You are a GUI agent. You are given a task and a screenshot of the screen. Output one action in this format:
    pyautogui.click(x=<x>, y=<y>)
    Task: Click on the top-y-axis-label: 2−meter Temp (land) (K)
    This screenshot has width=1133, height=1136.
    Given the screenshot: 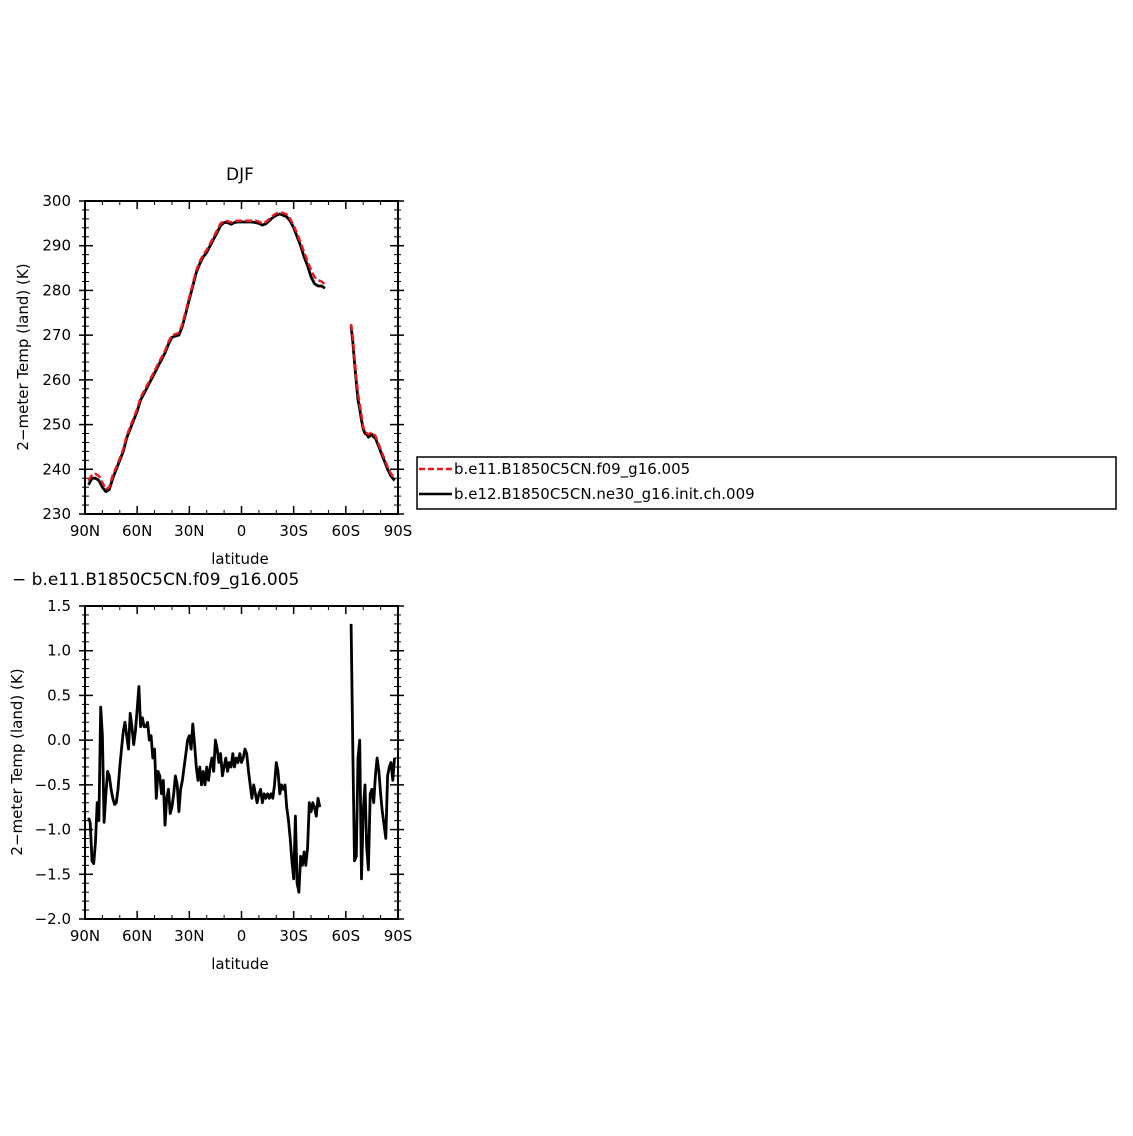 What is the action you would take?
    pyautogui.click(x=23, y=356)
    